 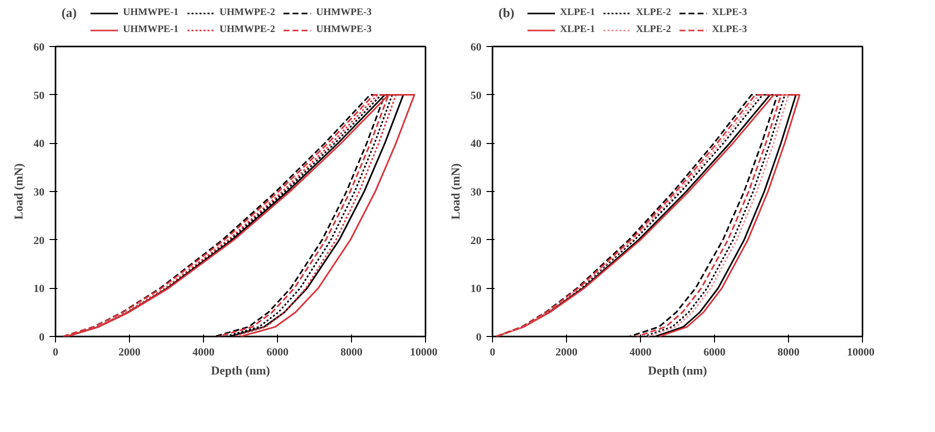 What do you see at coordinates (506, 12) in the screenshot?
I see `chart-title: (b)` at bounding box center [506, 12].